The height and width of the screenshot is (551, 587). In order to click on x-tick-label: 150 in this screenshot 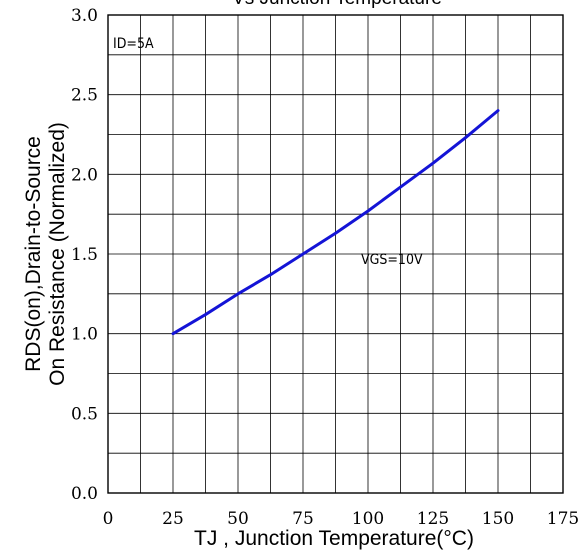, I will do `click(498, 519)`.